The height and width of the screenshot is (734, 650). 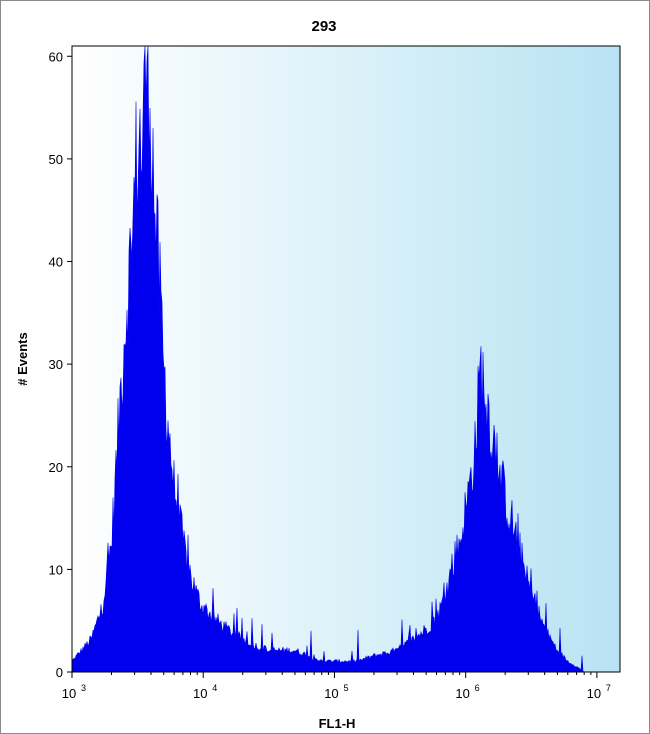 What do you see at coordinates (56, 467) in the screenshot?
I see `y-tick-label: 20` at bounding box center [56, 467].